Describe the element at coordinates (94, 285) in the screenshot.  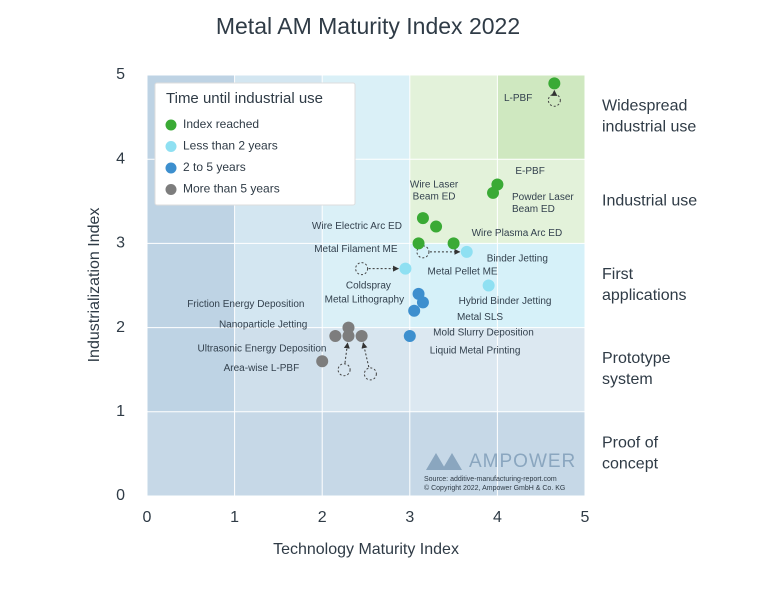
I see `y-axis-label: Industrialization Index` at that location.